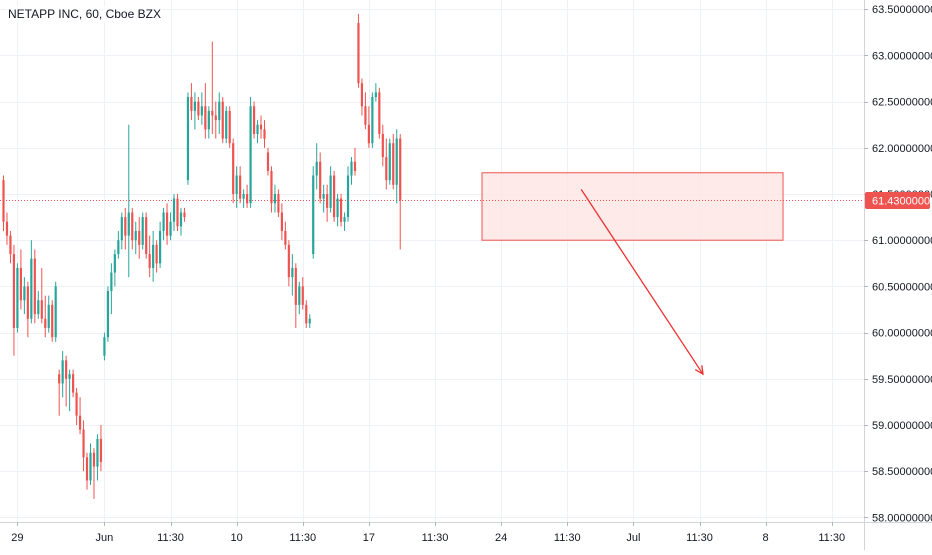 The width and height of the screenshot is (932, 555). Describe the element at coordinates (902, 10) in the screenshot. I see `y-tick-label: 63.50000000` at that location.